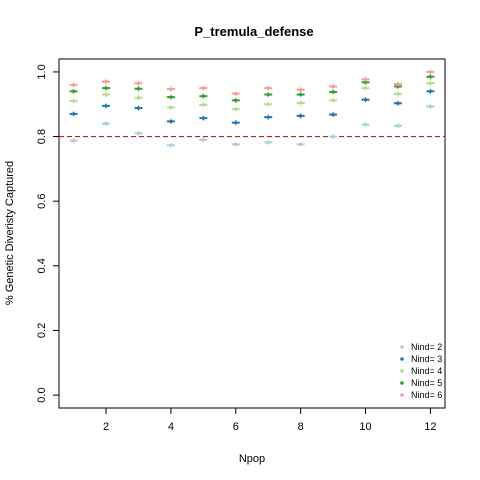  What do you see at coordinates (236, 427) in the screenshot?
I see `x-tick-label: 6` at bounding box center [236, 427].